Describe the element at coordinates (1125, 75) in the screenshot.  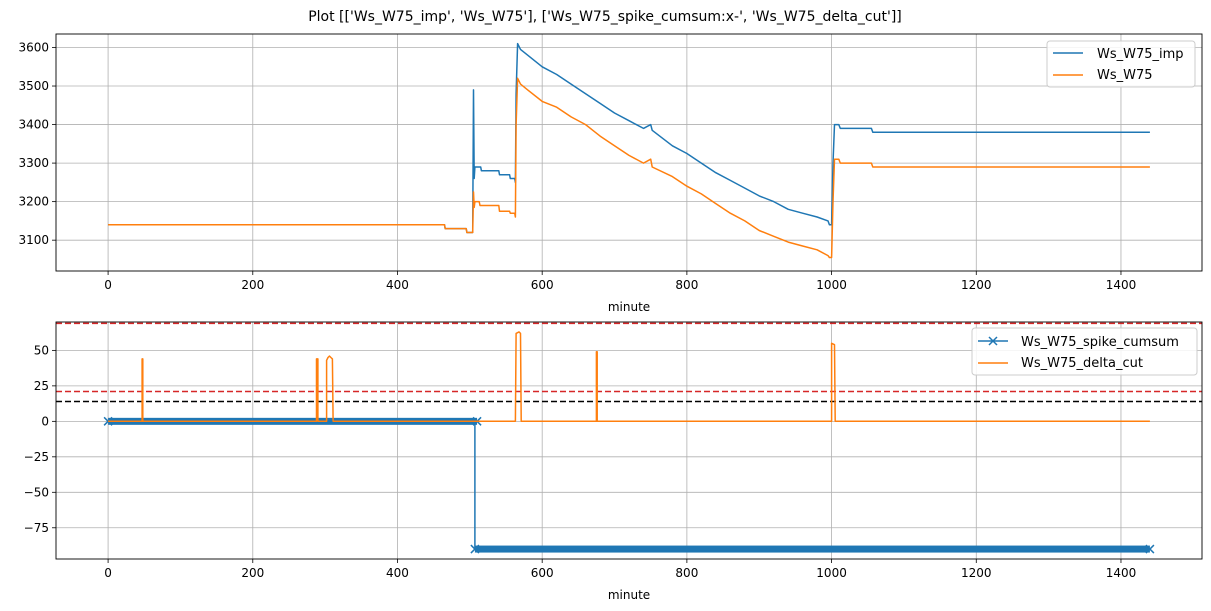
I see `legend-label-ws-w75: Ws_W75` at that location.